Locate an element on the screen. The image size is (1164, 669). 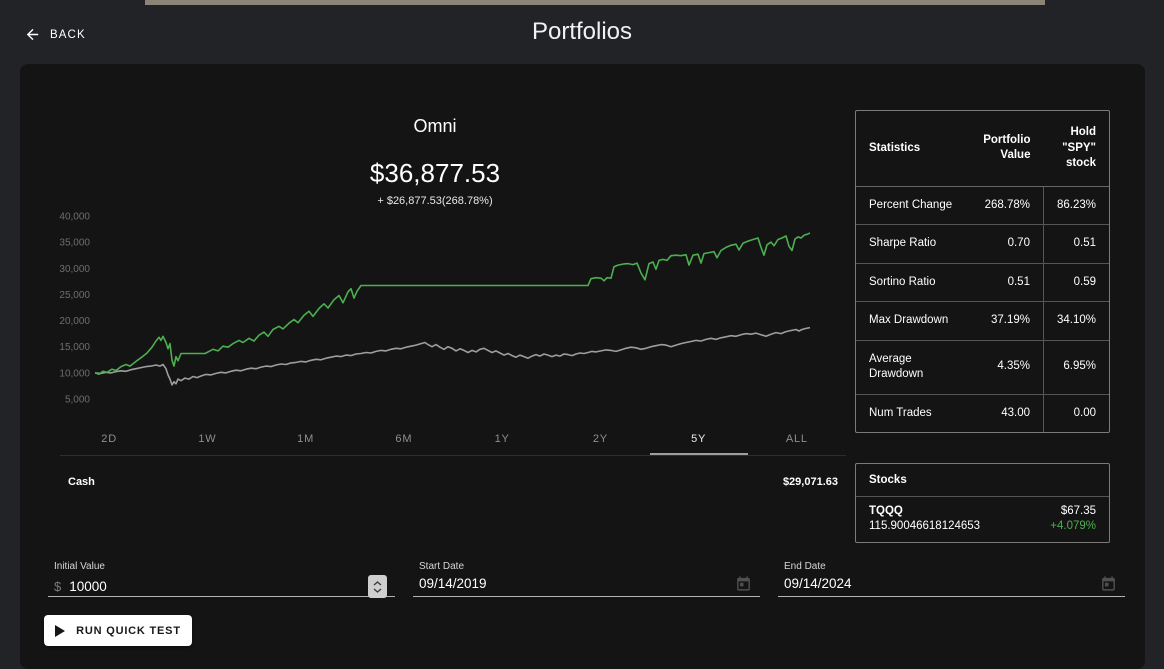
stock-symbol: TQQQ is located at coordinates (886, 511).